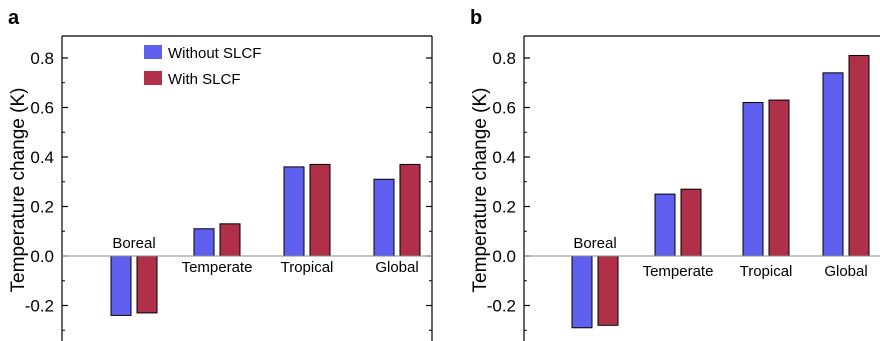 The height and width of the screenshot is (341, 880). Describe the element at coordinates (204, 79) in the screenshot. I see `legend-label-with-slcf: With SLCF` at that location.